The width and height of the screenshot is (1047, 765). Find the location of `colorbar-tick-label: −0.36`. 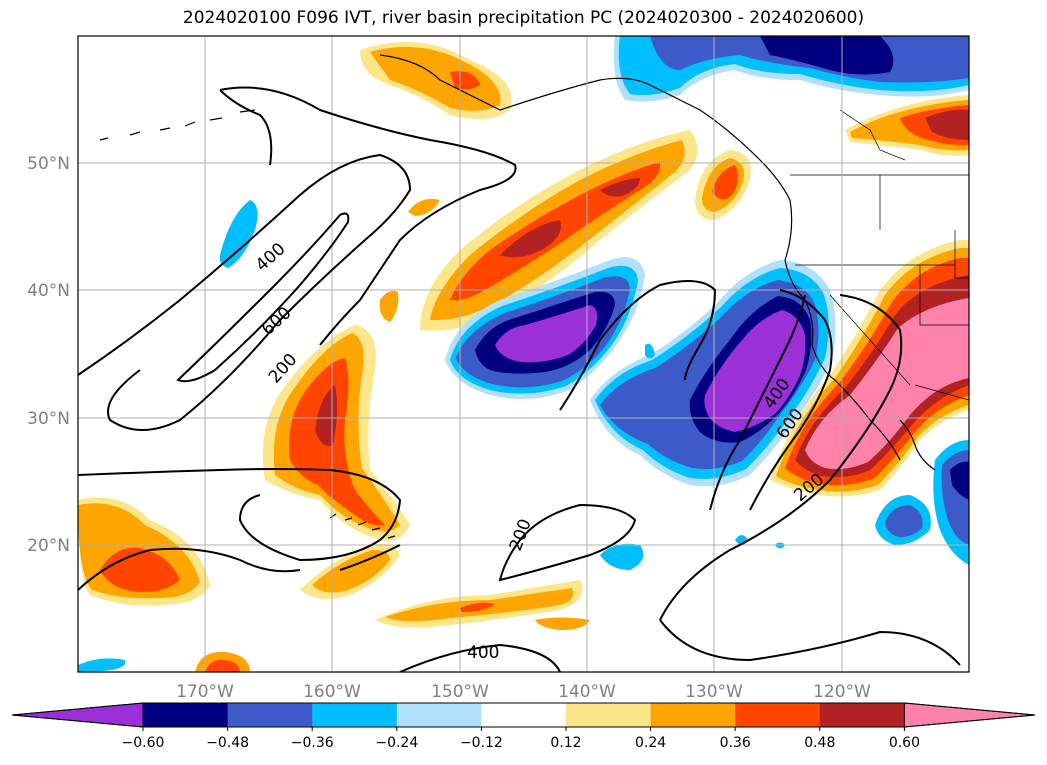

colorbar-tick-label: −0.36 is located at coordinates (312, 743).